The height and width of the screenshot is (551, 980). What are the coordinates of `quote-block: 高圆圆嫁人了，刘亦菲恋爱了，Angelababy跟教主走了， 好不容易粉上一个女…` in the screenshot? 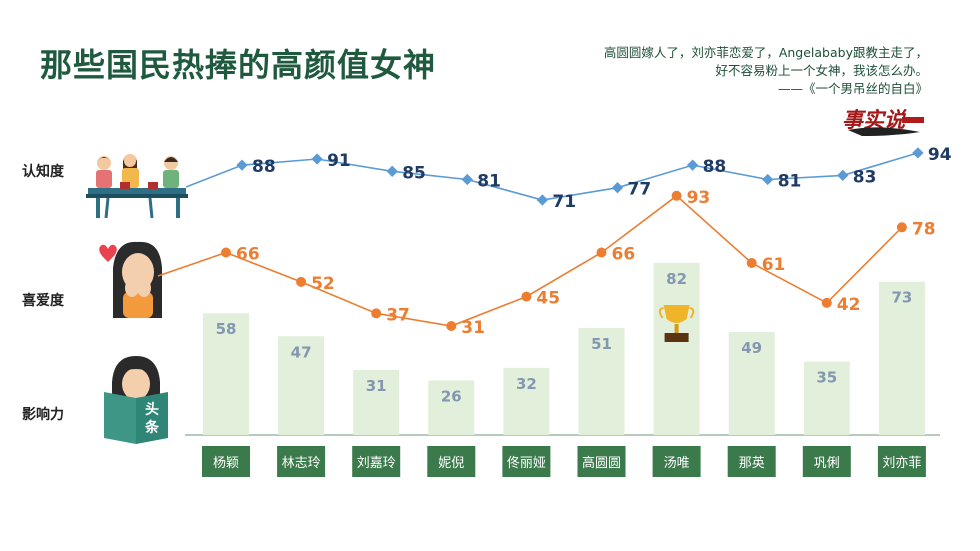 It's located at (728, 71).